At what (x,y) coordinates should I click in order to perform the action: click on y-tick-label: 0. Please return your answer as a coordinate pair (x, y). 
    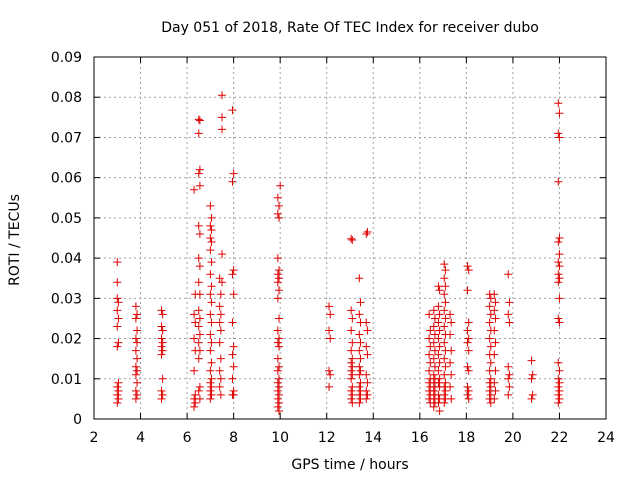
    Looking at the image, I should click on (77, 420).